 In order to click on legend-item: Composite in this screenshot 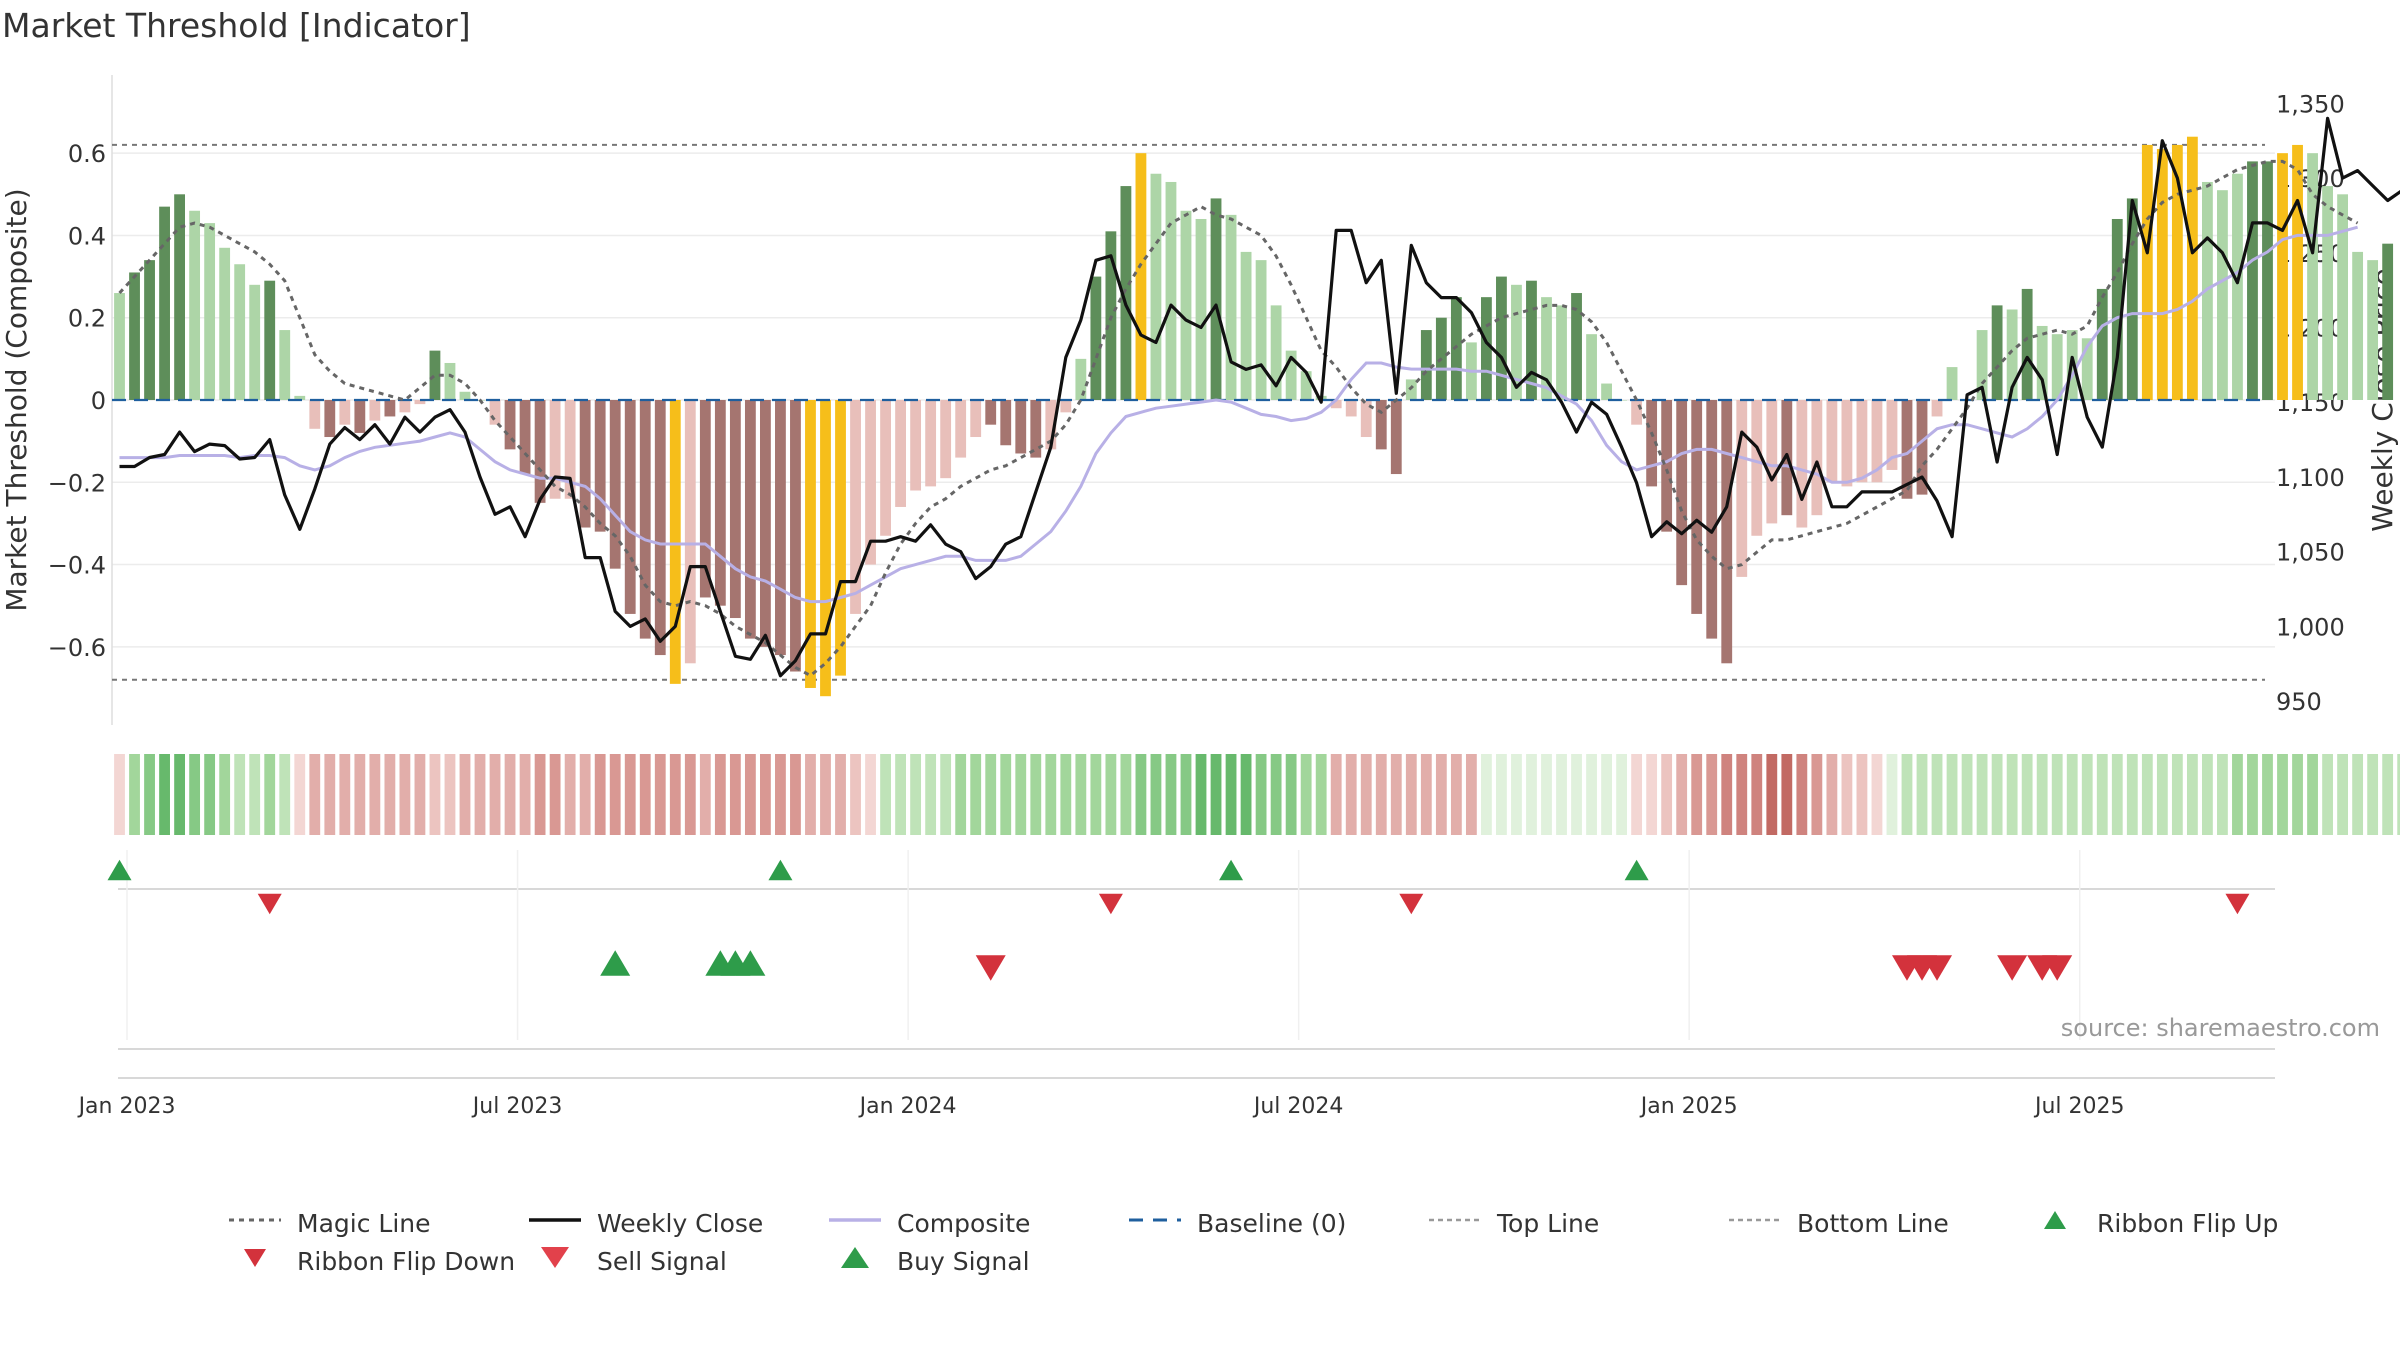, I will do `click(927, 1223)`.